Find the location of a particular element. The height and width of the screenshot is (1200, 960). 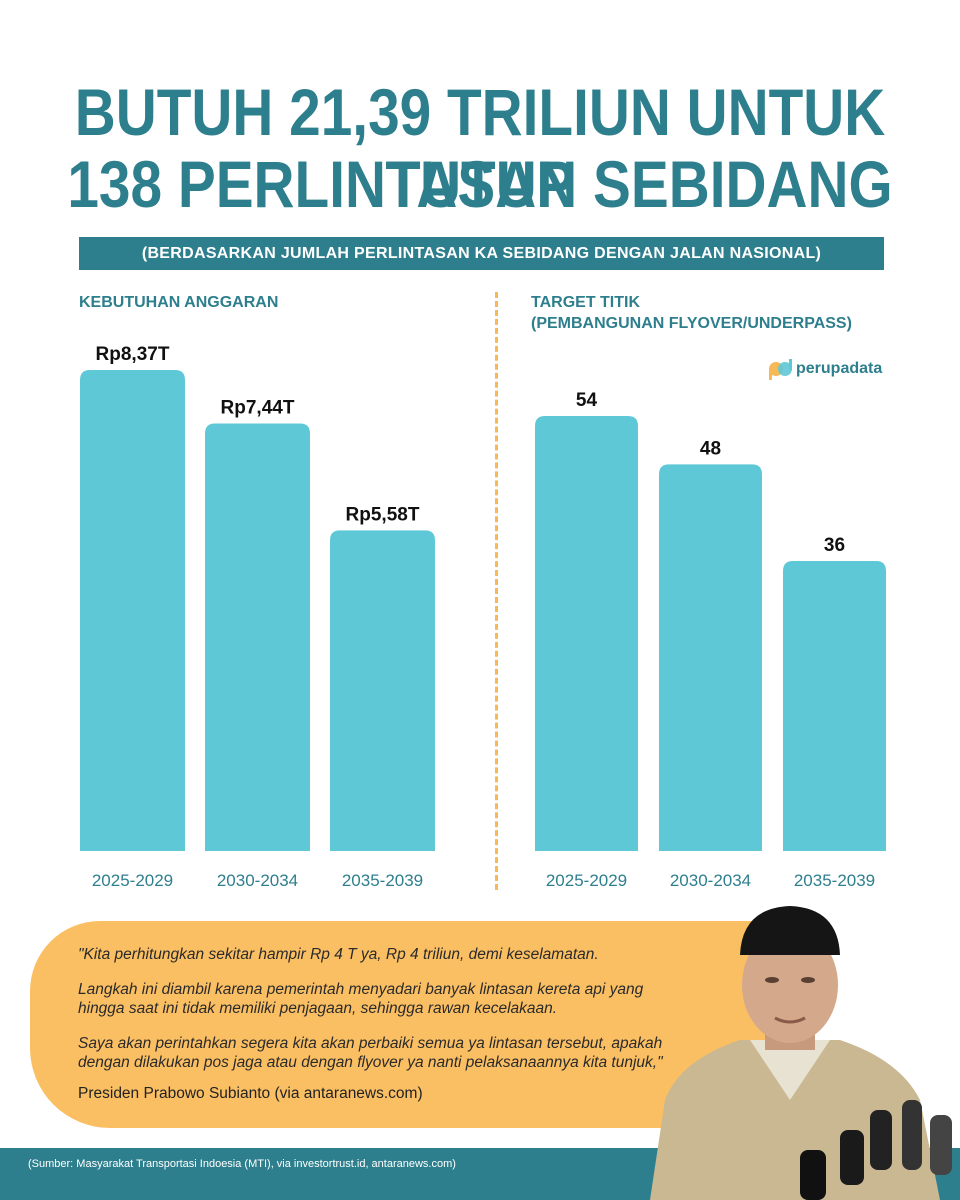

quote-box is located at coordinates (405, 1024).